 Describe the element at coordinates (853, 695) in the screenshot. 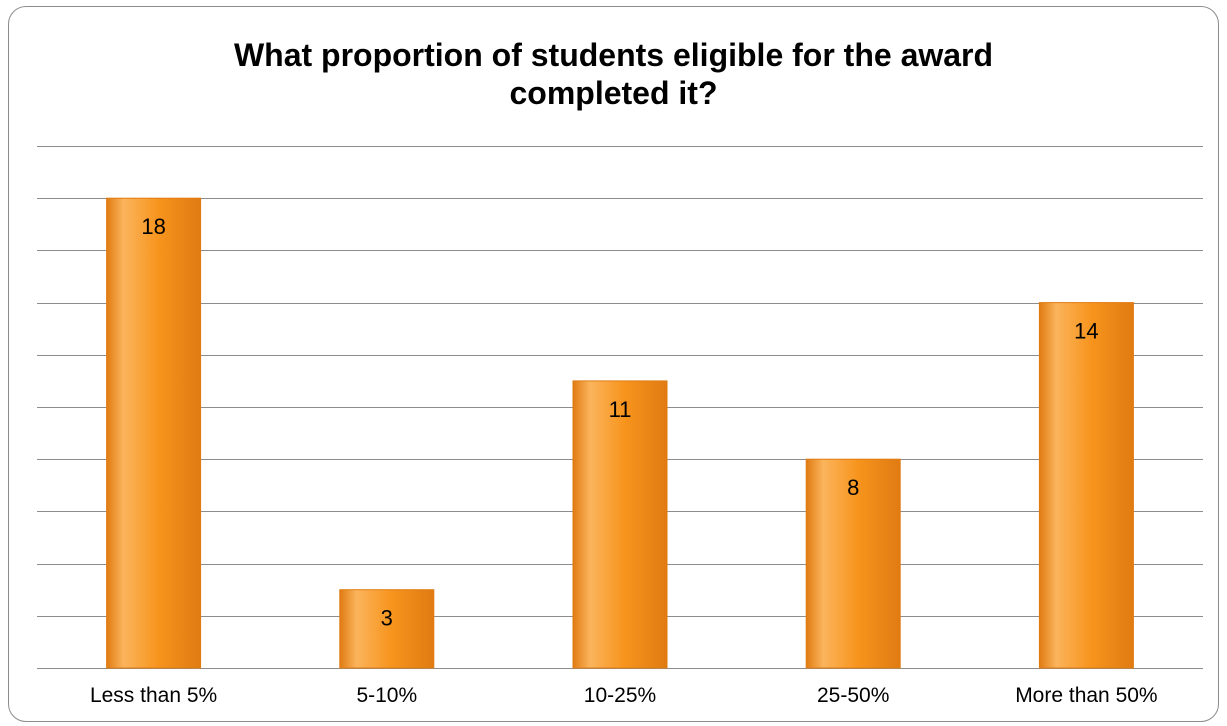

I see `category-label-3: 25-50%` at that location.